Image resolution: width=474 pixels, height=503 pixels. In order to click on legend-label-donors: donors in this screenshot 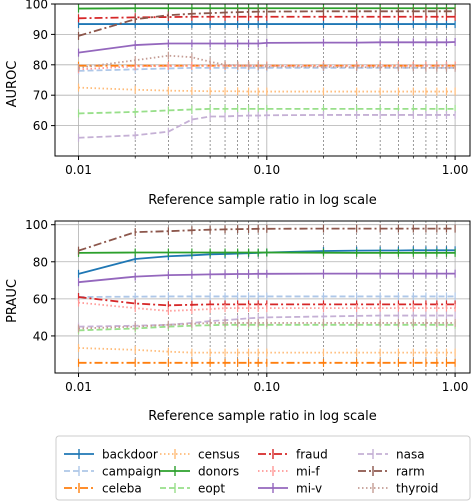, I will do `click(218, 472)`.